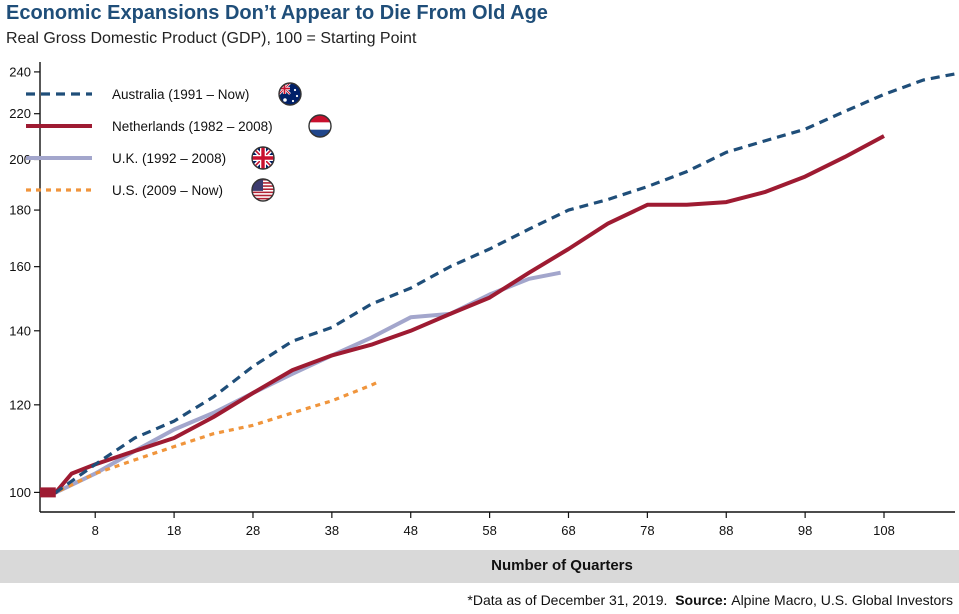 This screenshot has width=959, height=614. I want to click on source-text: Alpine Macro, U.S. Global Investors, so click(842, 600).